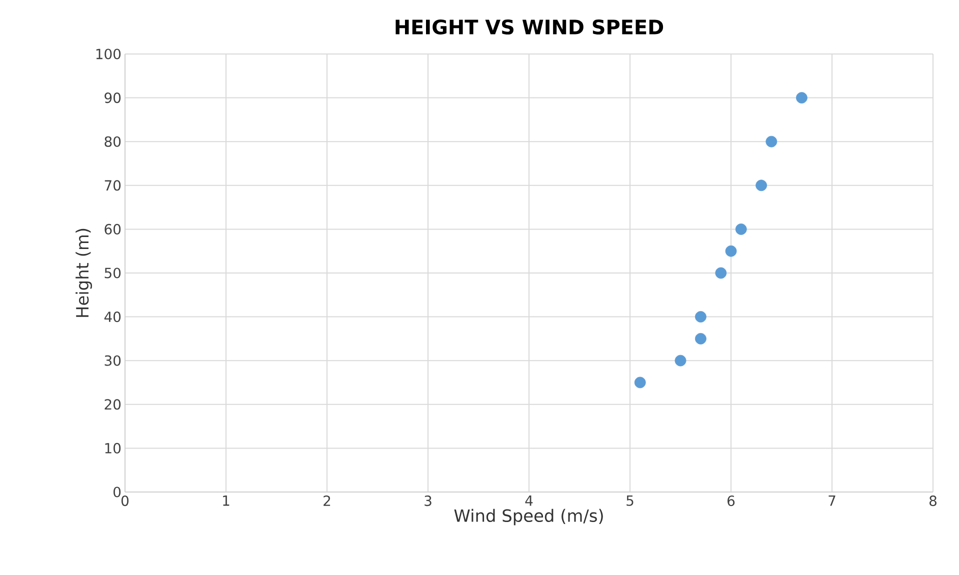  Describe the element at coordinates (327, 501) in the screenshot. I see `x-tick-label: 2` at that location.